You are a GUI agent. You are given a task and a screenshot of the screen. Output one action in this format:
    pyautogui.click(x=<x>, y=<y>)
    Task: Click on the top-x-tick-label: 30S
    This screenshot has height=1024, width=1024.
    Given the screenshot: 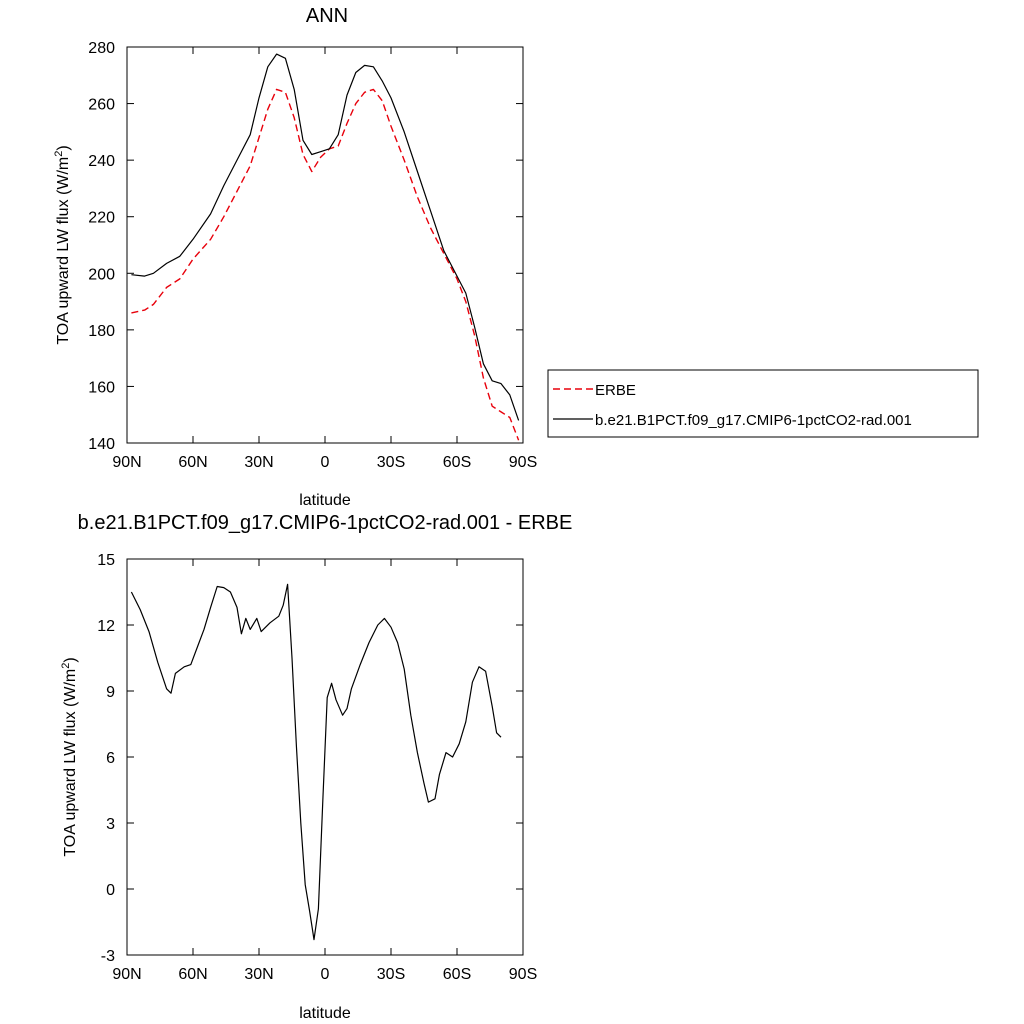 What is the action you would take?
    pyautogui.click(x=391, y=462)
    